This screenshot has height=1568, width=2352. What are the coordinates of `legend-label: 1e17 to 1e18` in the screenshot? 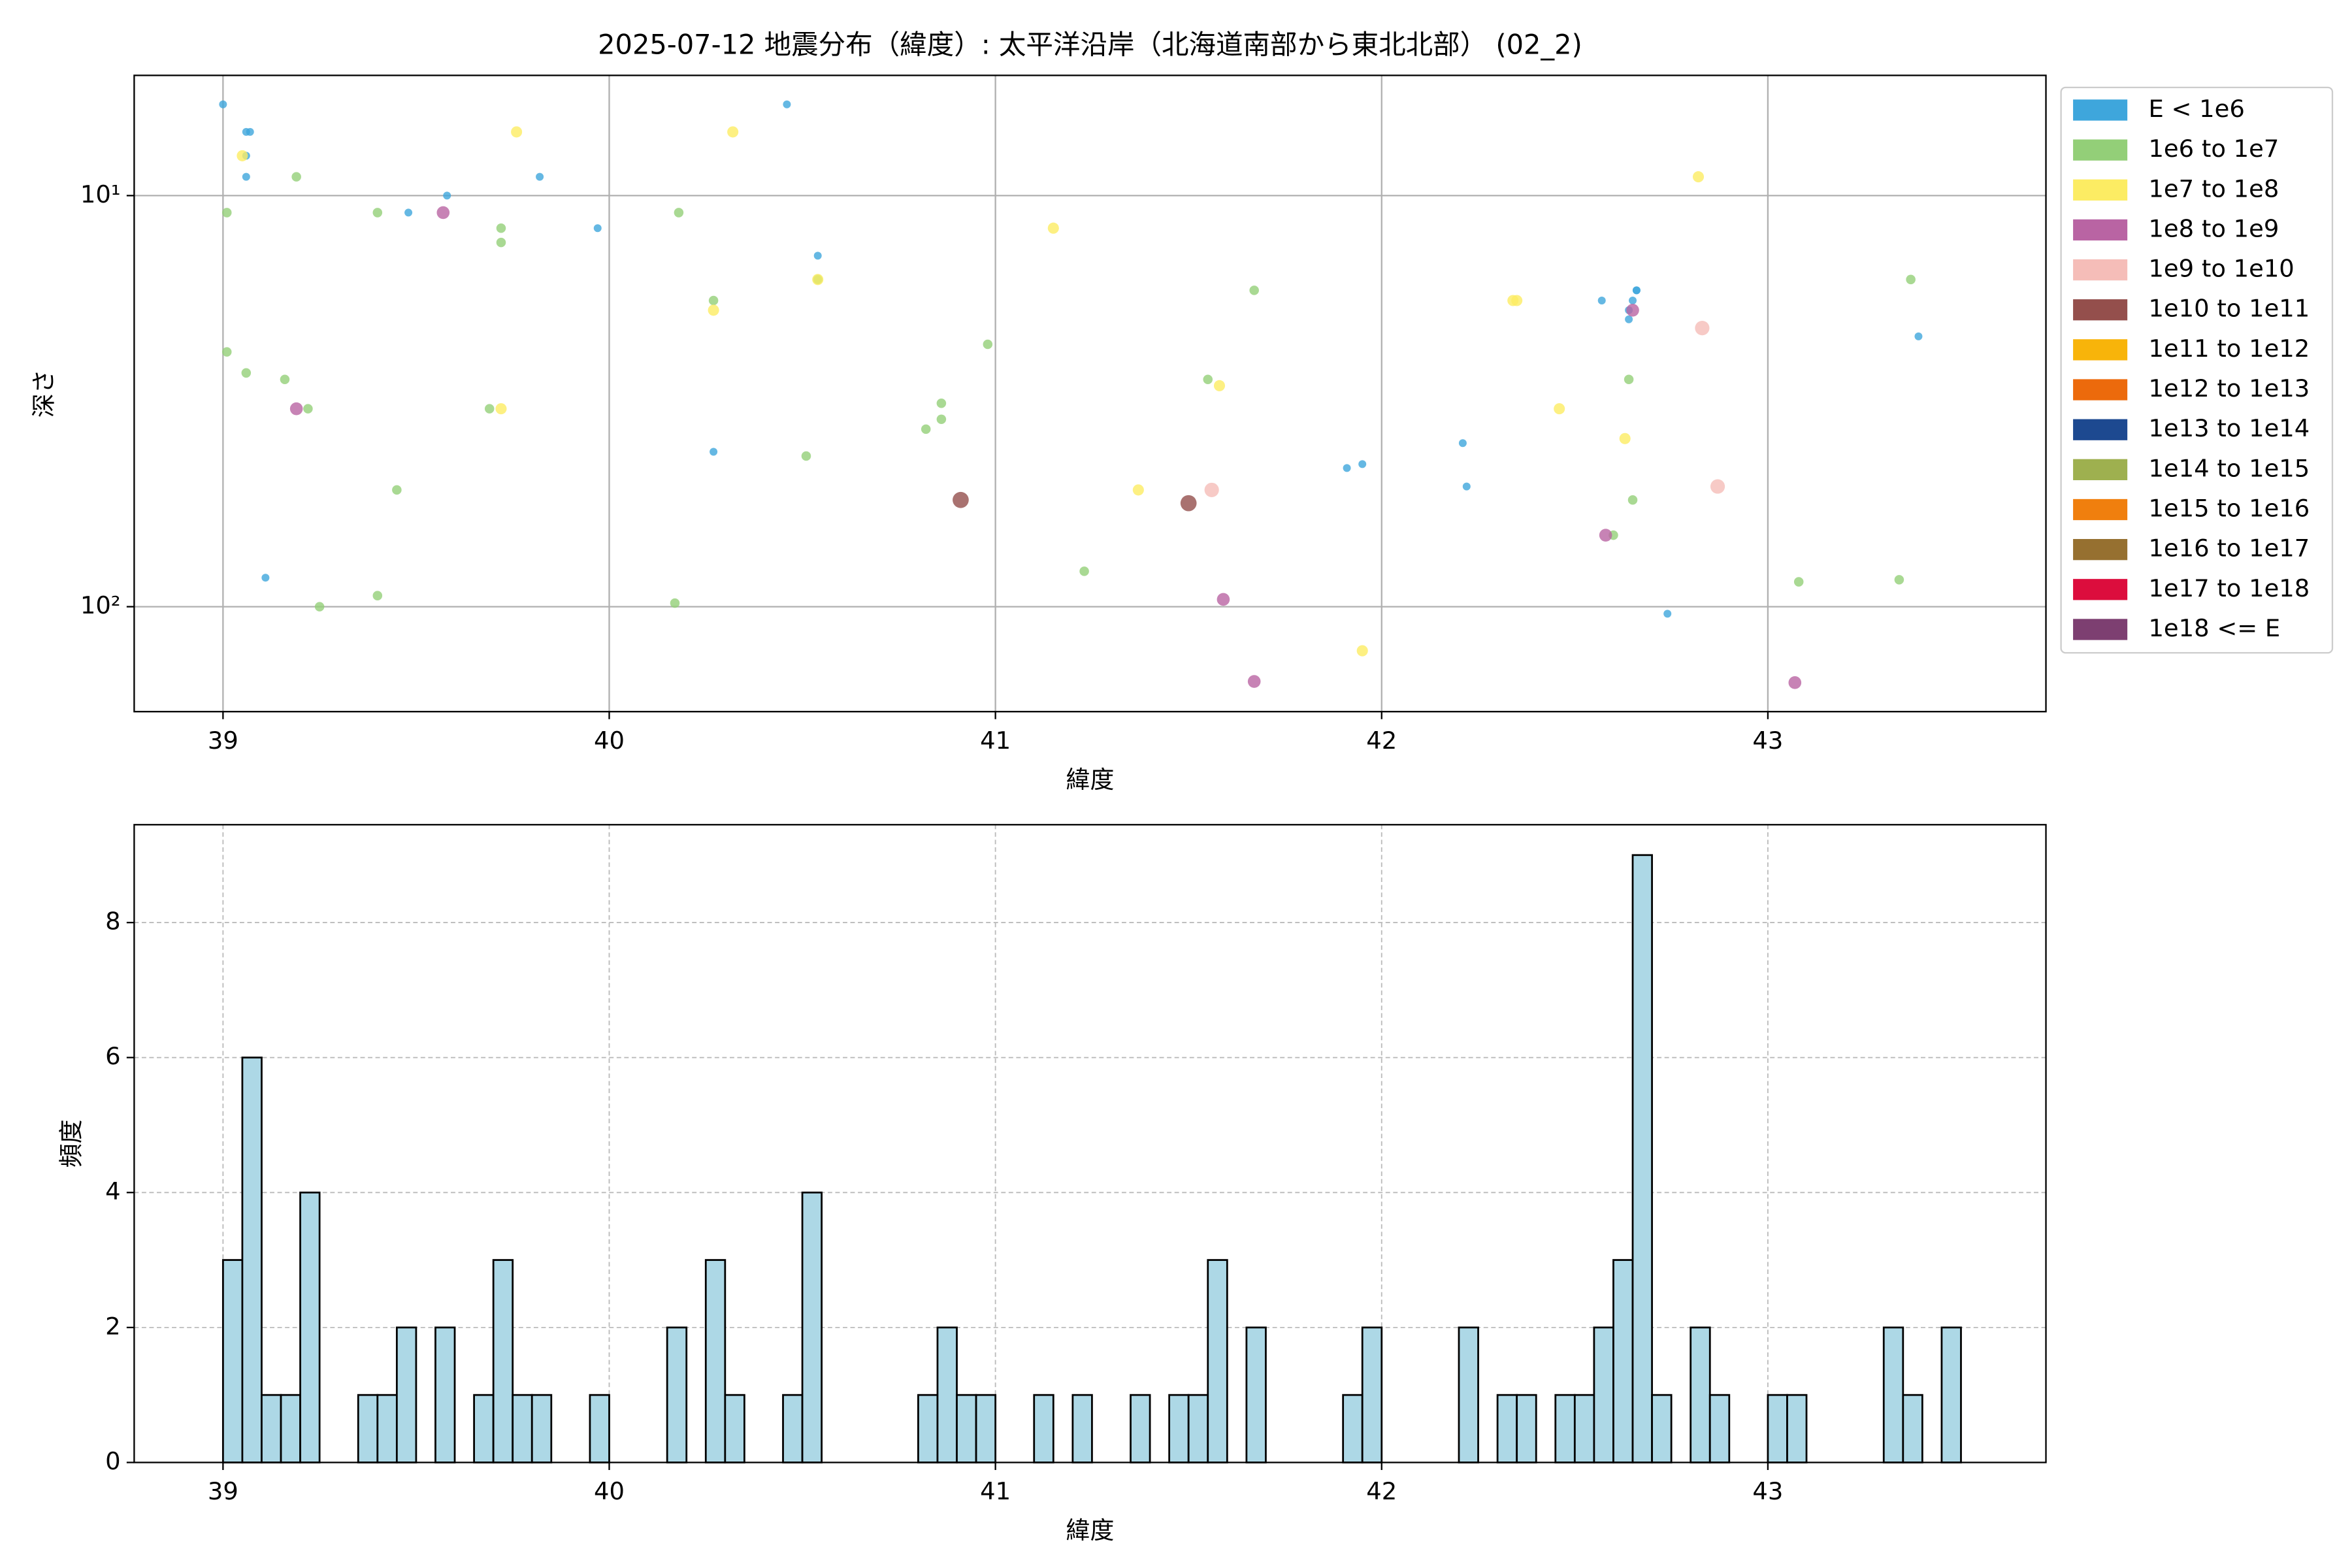 It's located at (2229, 588).